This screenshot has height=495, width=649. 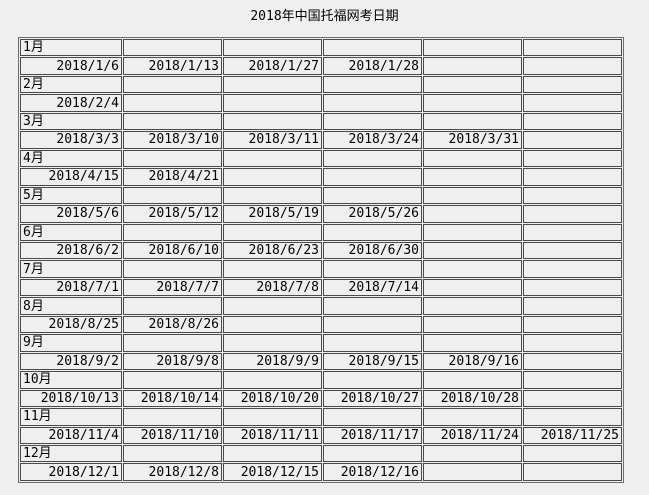 What do you see at coordinates (272, 66) in the screenshot?
I see `date-cell: 2018/1/27` at bounding box center [272, 66].